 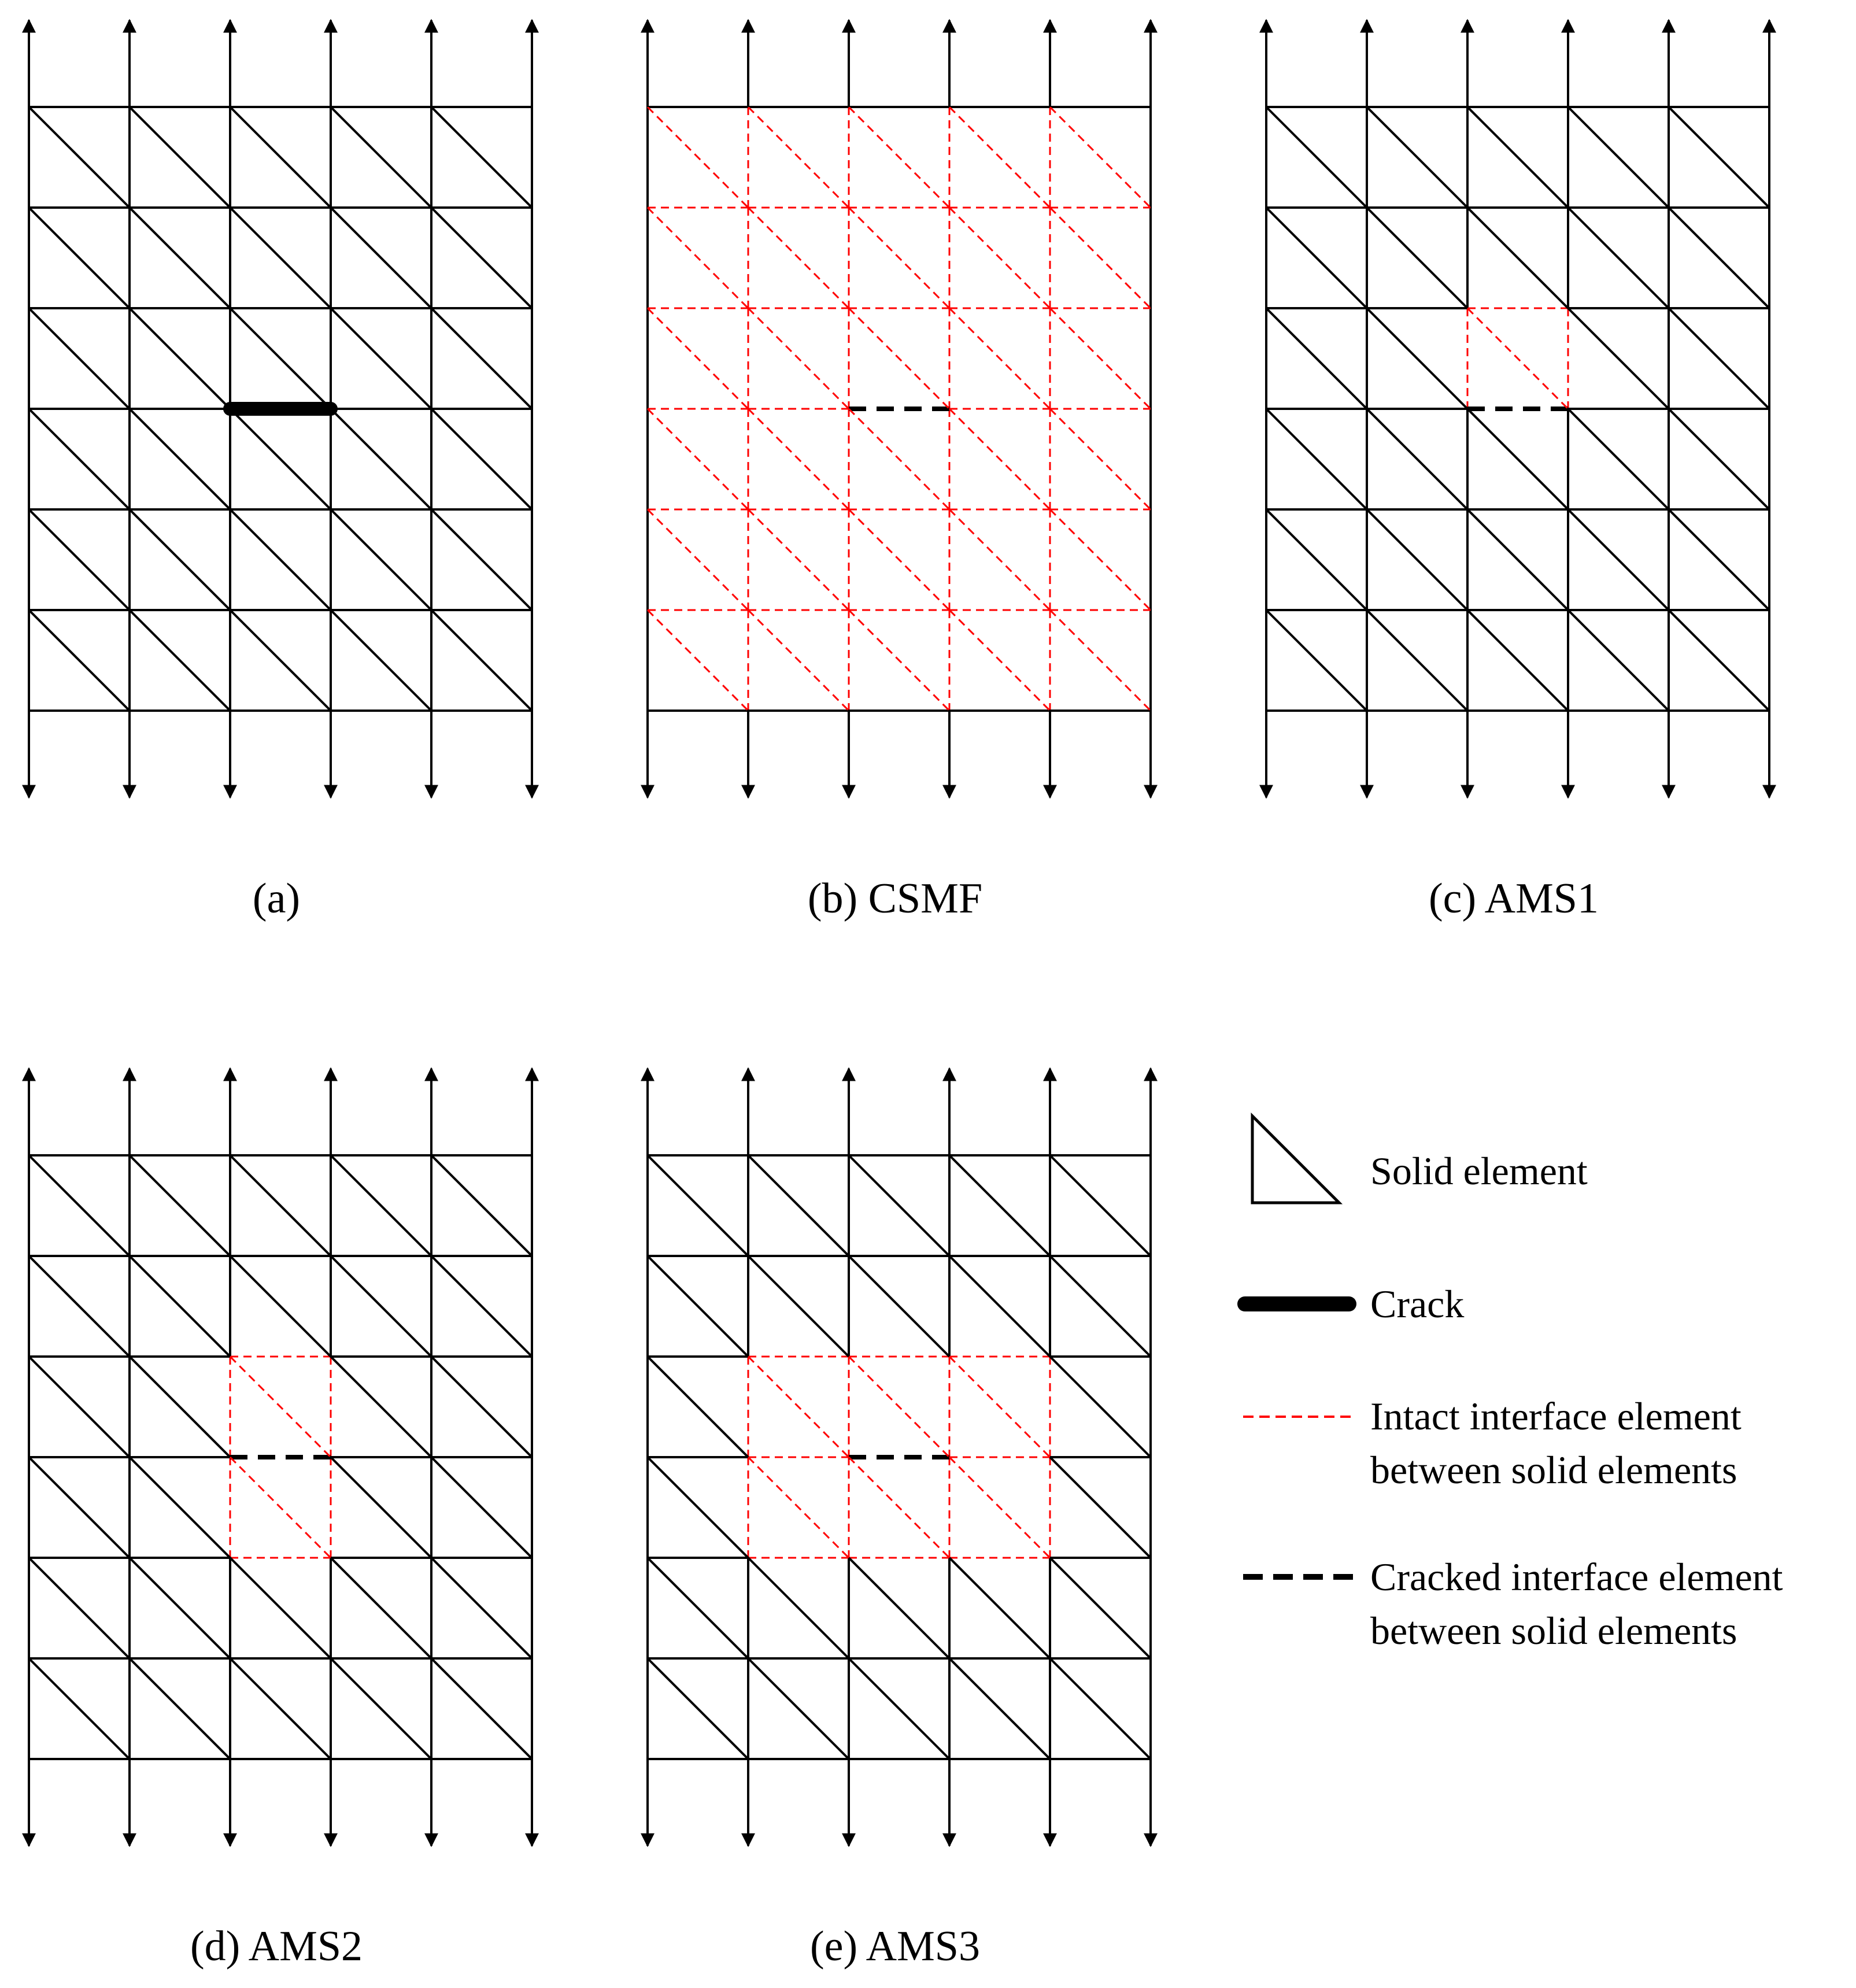 I want to click on panel-c, so click(x=1517, y=409).